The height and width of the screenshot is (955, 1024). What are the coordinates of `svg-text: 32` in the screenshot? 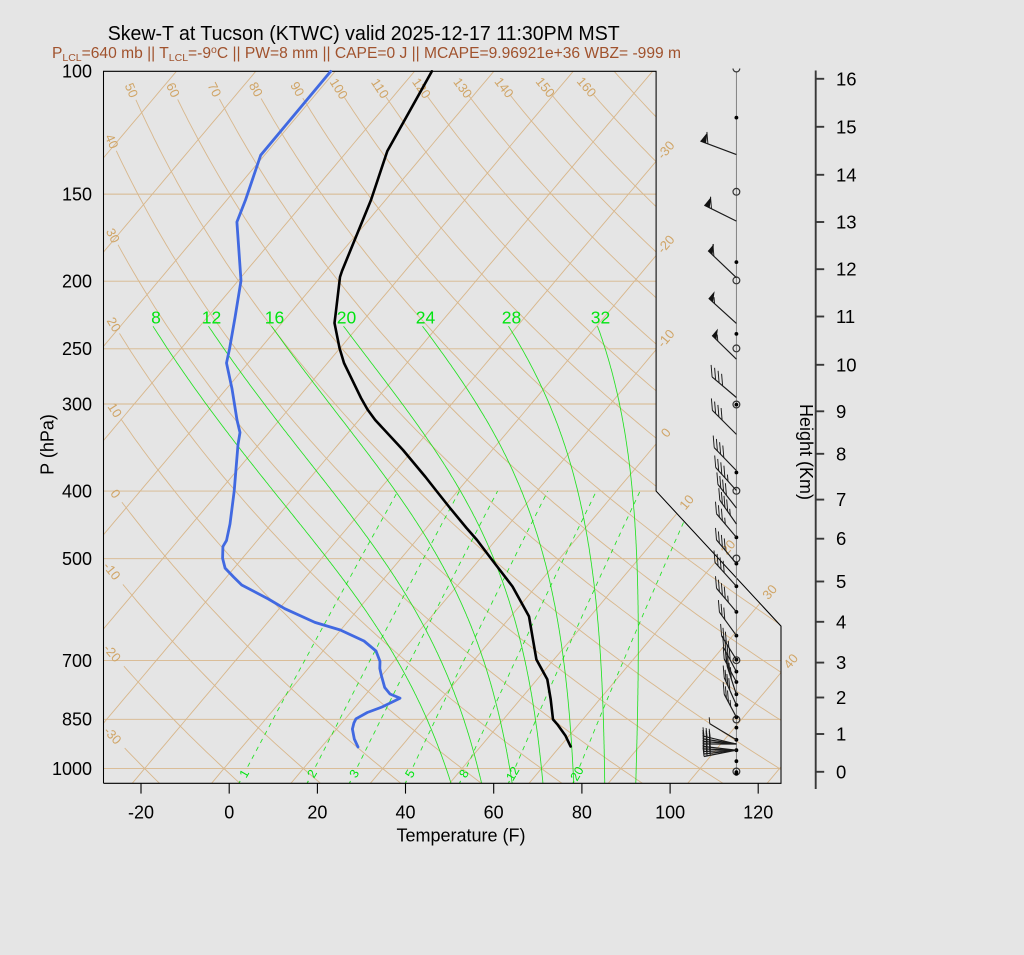 It's located at (600, 318).